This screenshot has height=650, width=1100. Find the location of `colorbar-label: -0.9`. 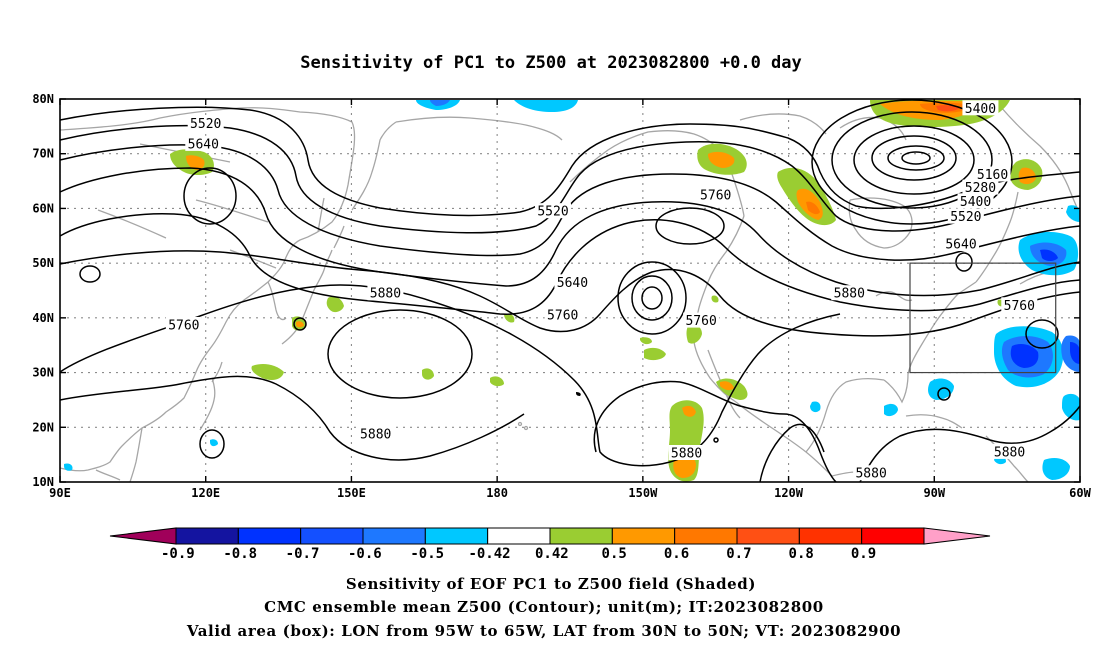

colorbar-label: -0.9 is located at coordinates (178, 554).